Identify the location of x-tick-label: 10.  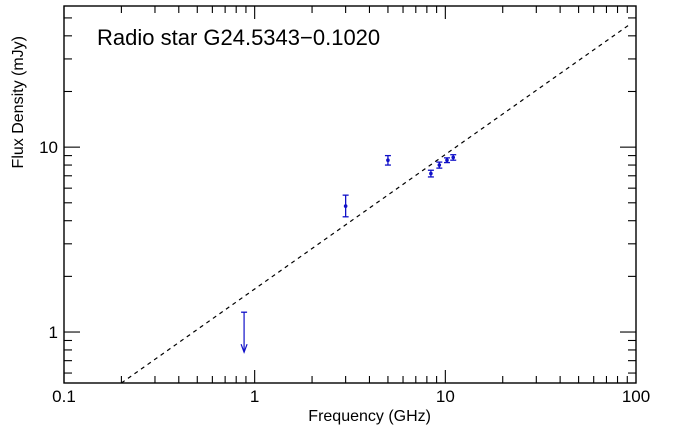
(445, 396).